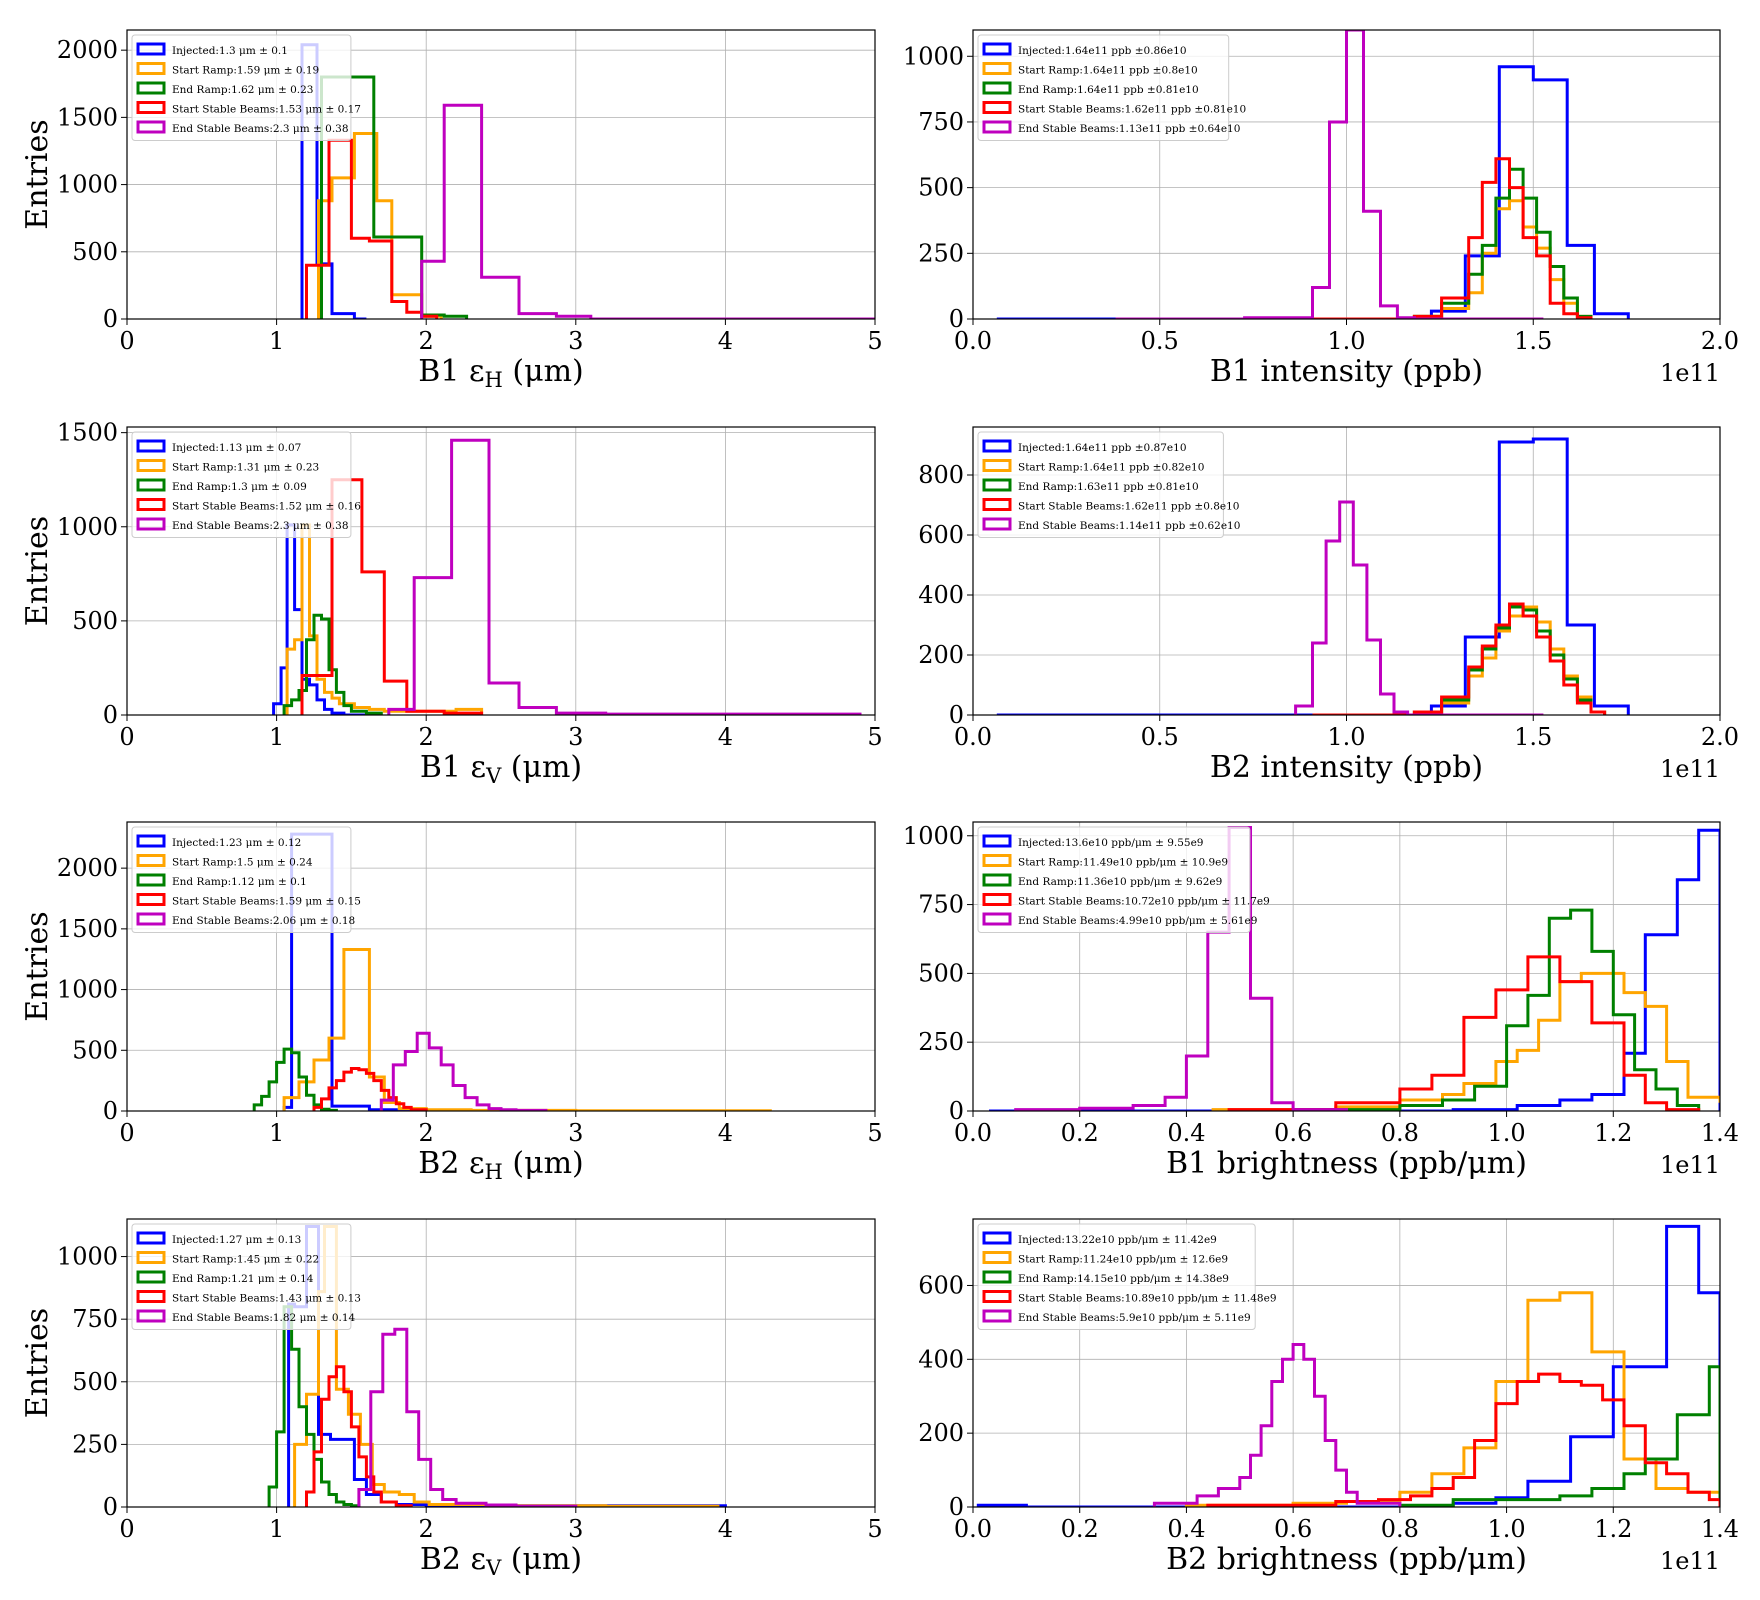  Describe the element at coordinates (266, 902) in the screenshot. I see `legend-entry: Start Stable Beams:1.59 μm ± 0.15` at that location.